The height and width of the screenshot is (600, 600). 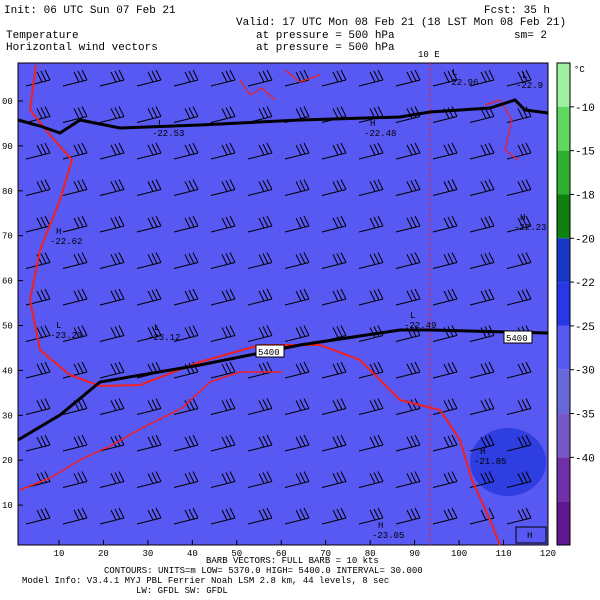 I want to click on x-tick-label: 110, so click(x=503, y=554).